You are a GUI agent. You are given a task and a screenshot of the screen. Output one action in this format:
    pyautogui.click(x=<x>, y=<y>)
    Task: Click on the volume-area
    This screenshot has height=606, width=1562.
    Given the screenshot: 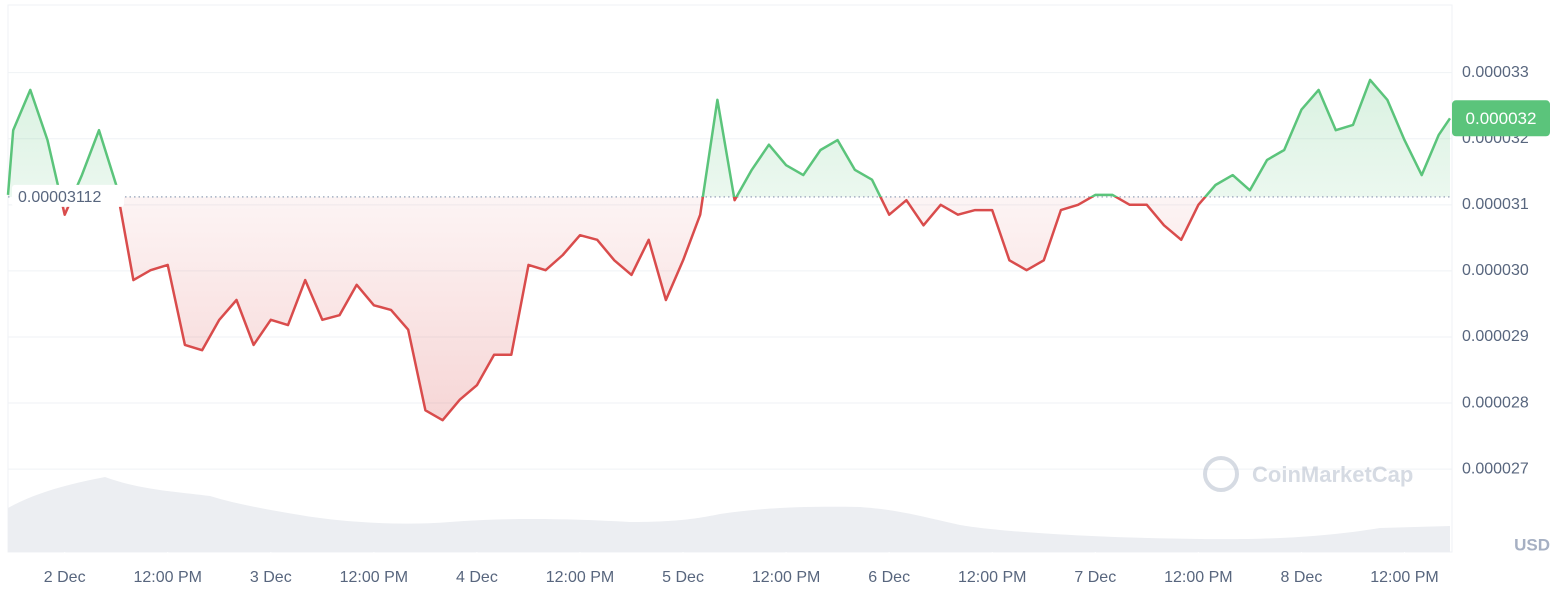 What is the action you would take?
    pyautogui.click(x=729, y=514)
    